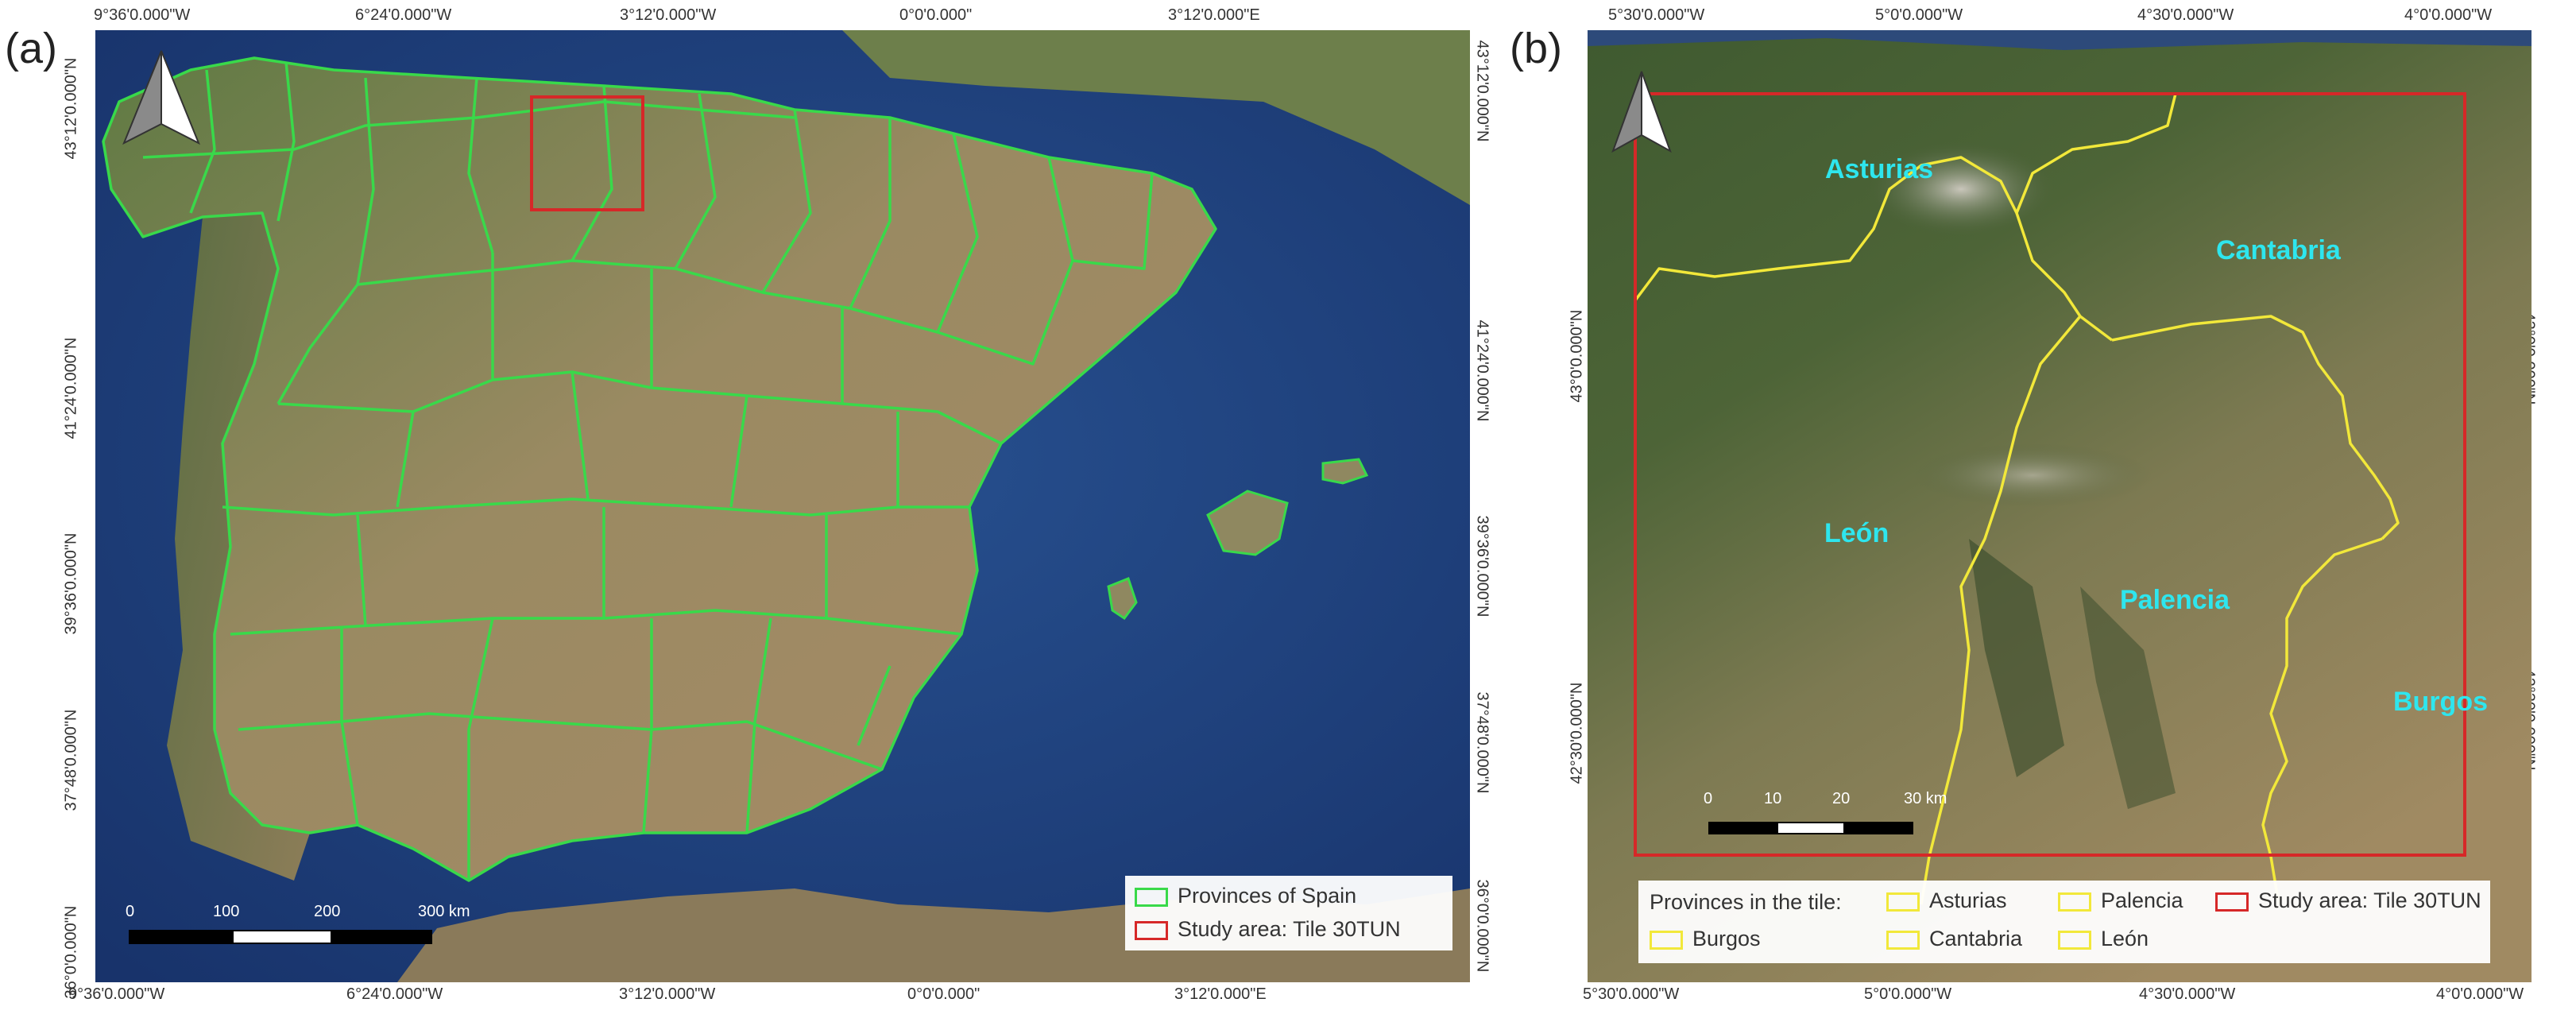  I want to click on france-land, so click(1156, 117).